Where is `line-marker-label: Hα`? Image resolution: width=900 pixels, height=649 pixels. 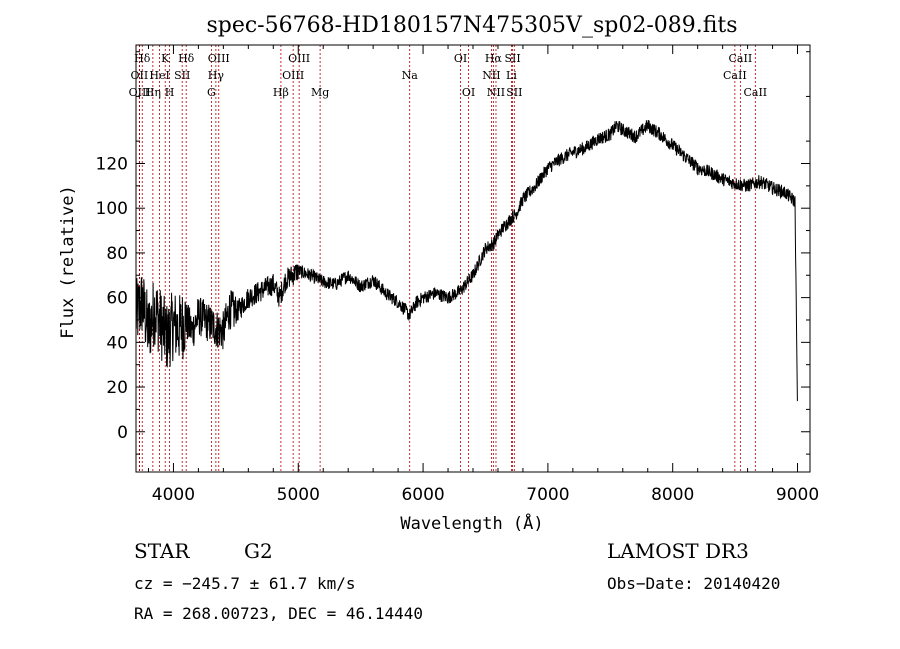 line-marker-label: Hα is located at coordinates (494, 58).